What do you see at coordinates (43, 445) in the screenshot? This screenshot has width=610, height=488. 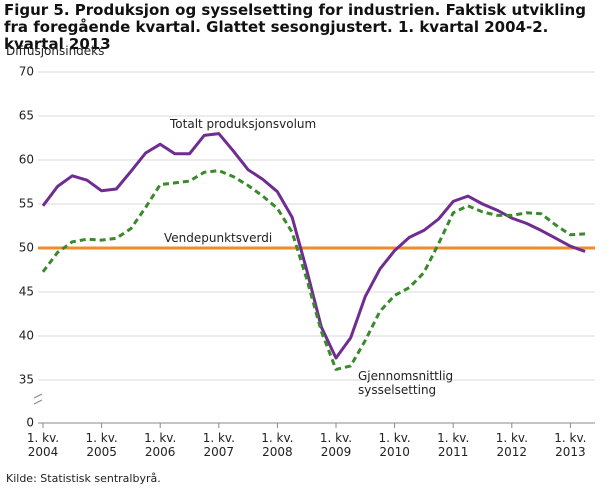 I see `x-tick-label: 1. kv. 2004` at bounding box center [43, 445].